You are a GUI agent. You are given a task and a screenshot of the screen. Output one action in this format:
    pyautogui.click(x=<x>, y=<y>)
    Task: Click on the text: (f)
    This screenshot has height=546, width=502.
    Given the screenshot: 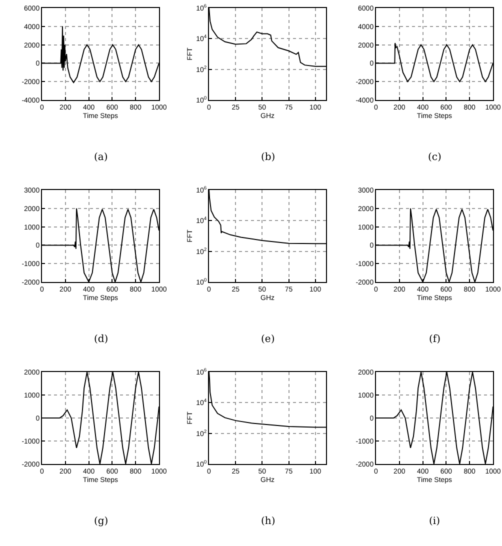 What is the action you would take?
    pyautogui.click(x=435, y=339)
    